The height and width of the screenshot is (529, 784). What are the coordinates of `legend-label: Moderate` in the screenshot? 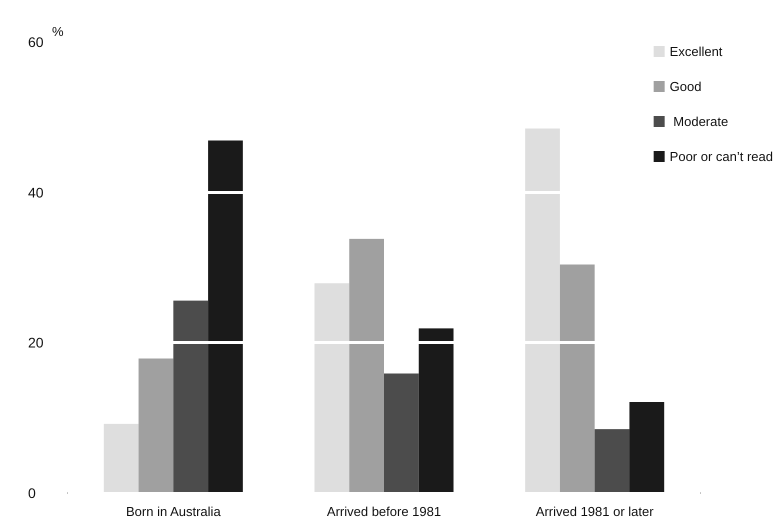 It's located at (699, 121).